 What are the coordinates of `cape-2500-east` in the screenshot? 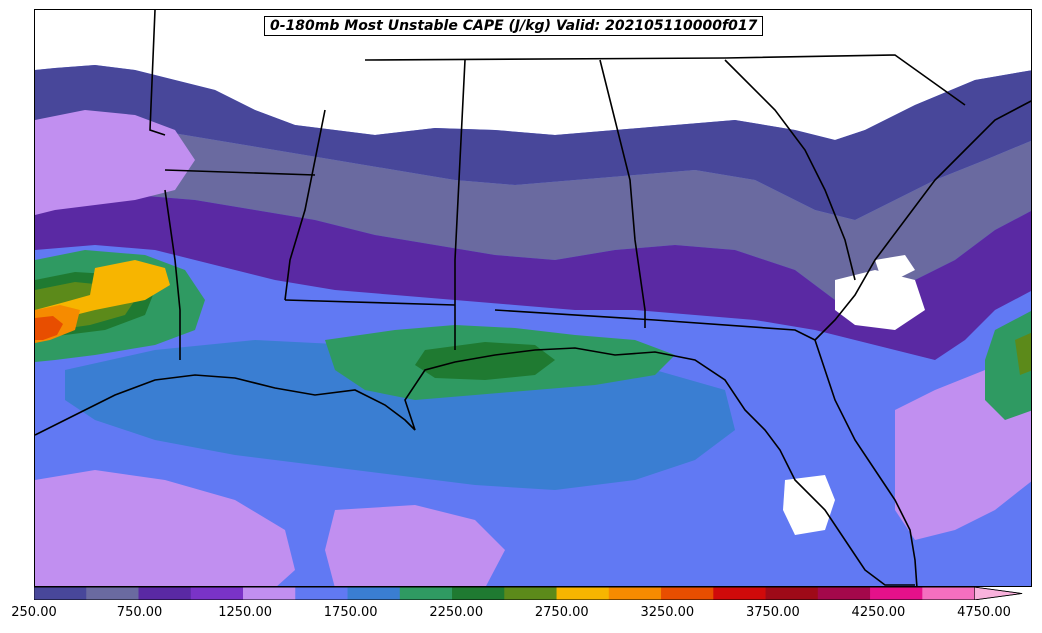 It's located at (1023, 353).